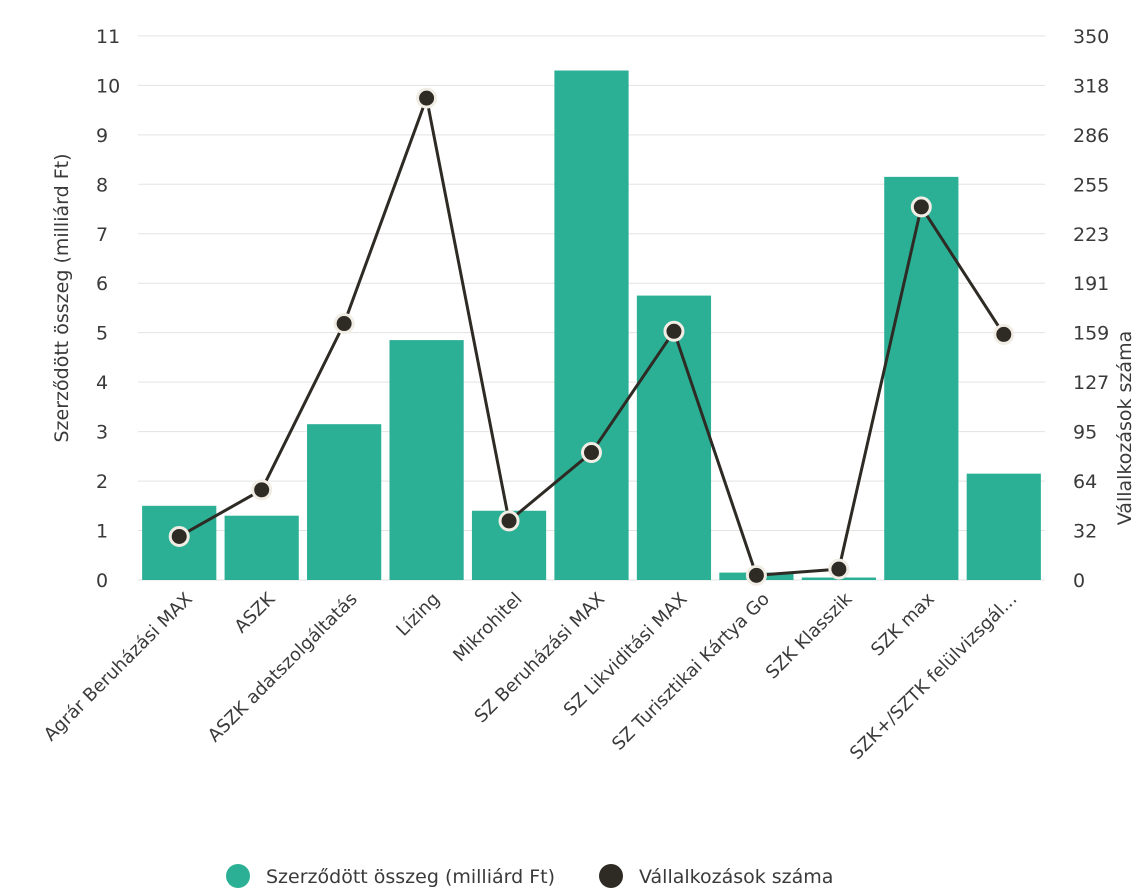  What do you see at coordinates (256, 613) in the screenshot?
I see `category-label: ASZK` at bounding box center [256, 613].